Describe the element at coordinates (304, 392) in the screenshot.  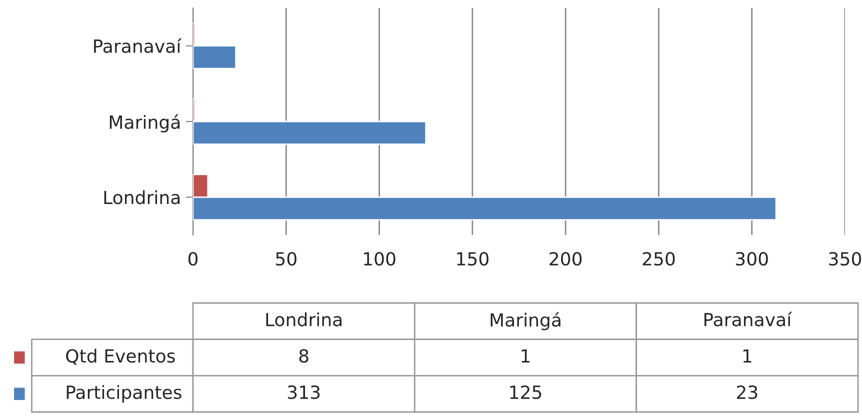
I see `data-label: 313` at that location.